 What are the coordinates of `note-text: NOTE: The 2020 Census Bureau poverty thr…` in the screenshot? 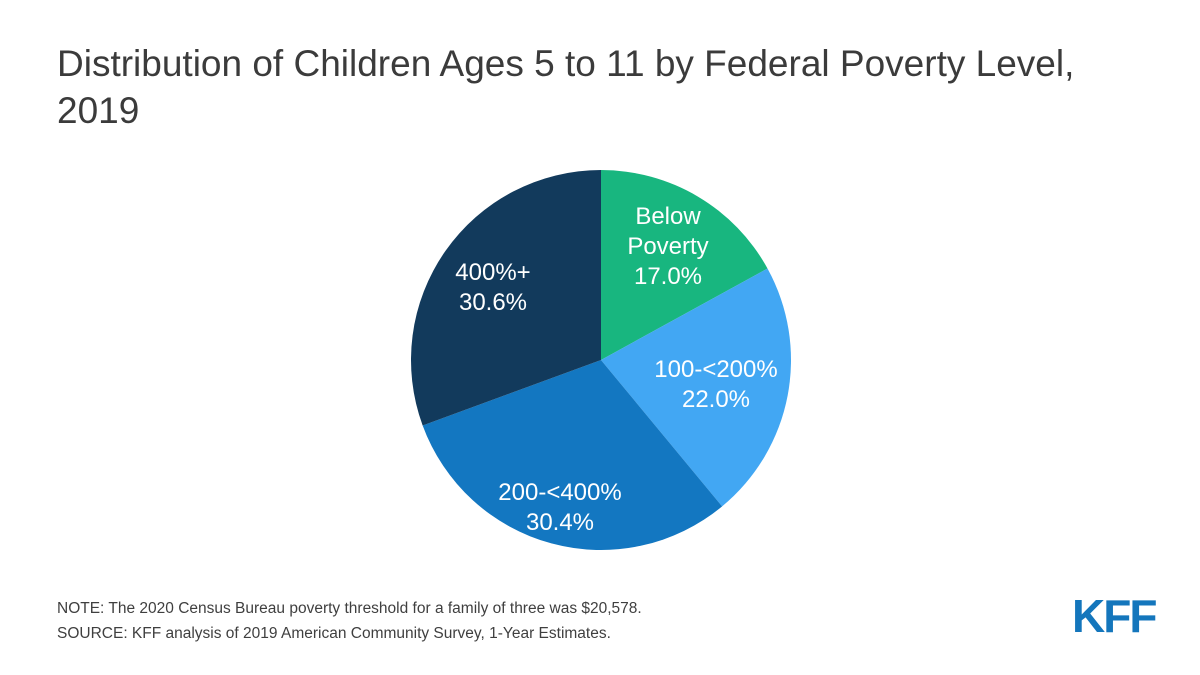 It's located at (349, 608).